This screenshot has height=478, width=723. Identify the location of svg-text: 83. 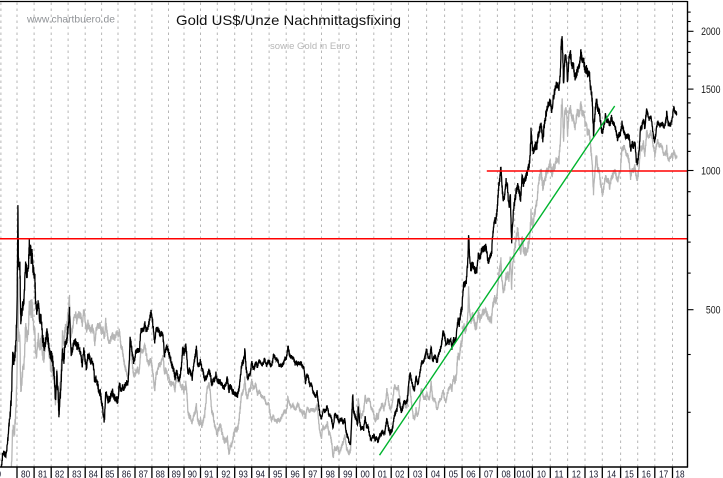
(76, 473).